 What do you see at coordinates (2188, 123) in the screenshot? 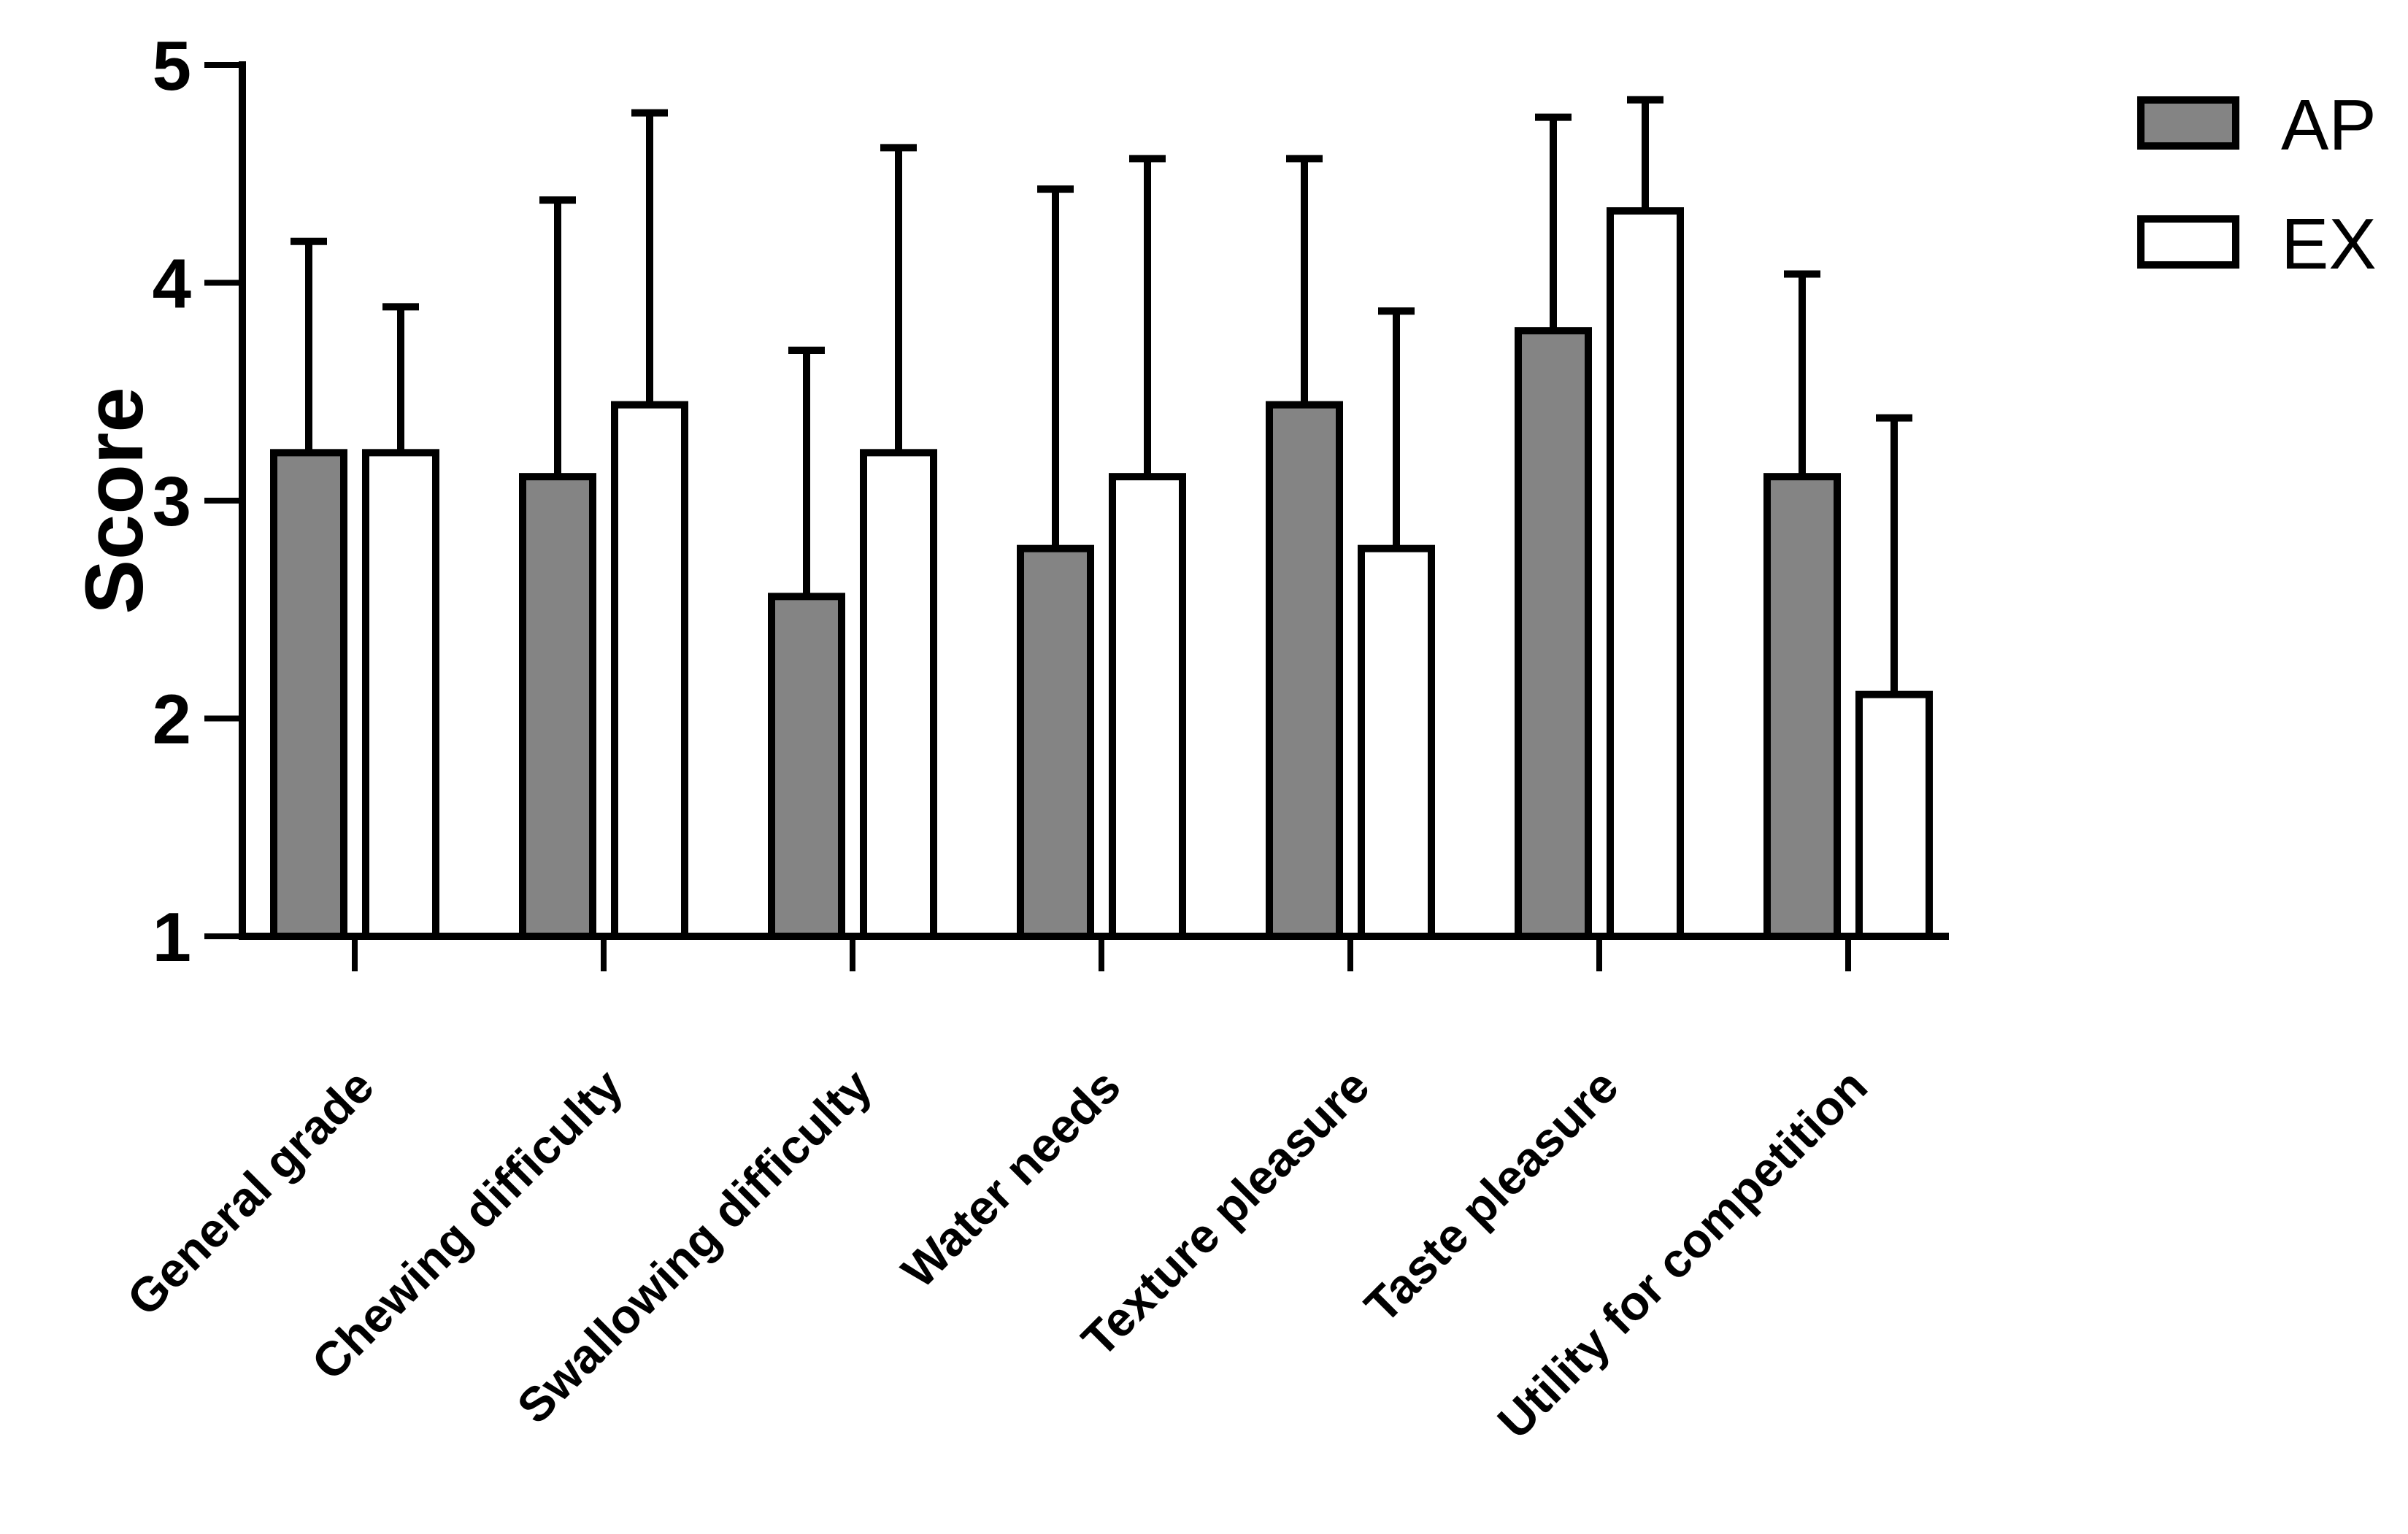
I see `legend-swatch-ap` at bounding box center [2188, 123].